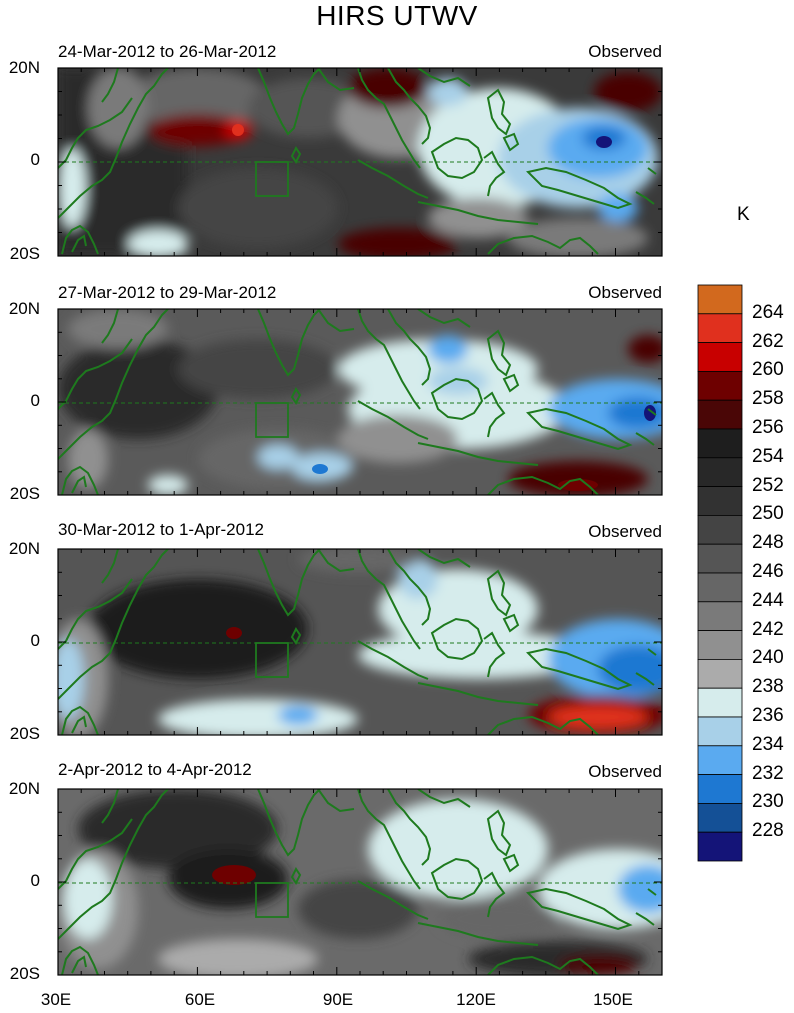 This screenshot has width=794, height=1013. Describe the element at coordinates (161, 529) in the screenshot. I see `panel-3-period: 30-Mar-2012 to 1-Apr-2012` at that location.